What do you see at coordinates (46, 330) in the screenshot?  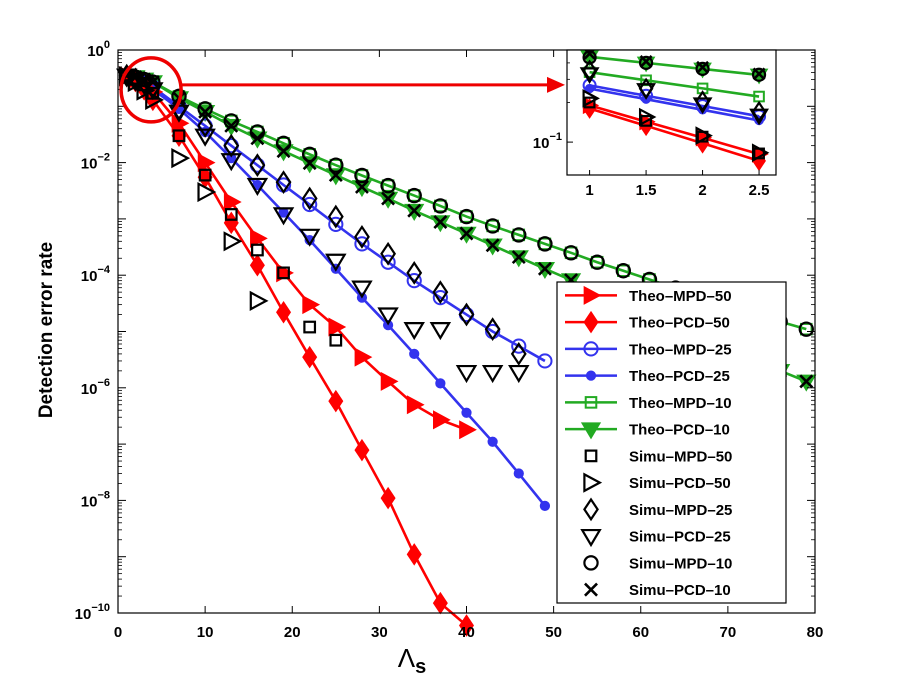 I see `y-axis-label: Detection error rate` at bounding box center [46, 330].